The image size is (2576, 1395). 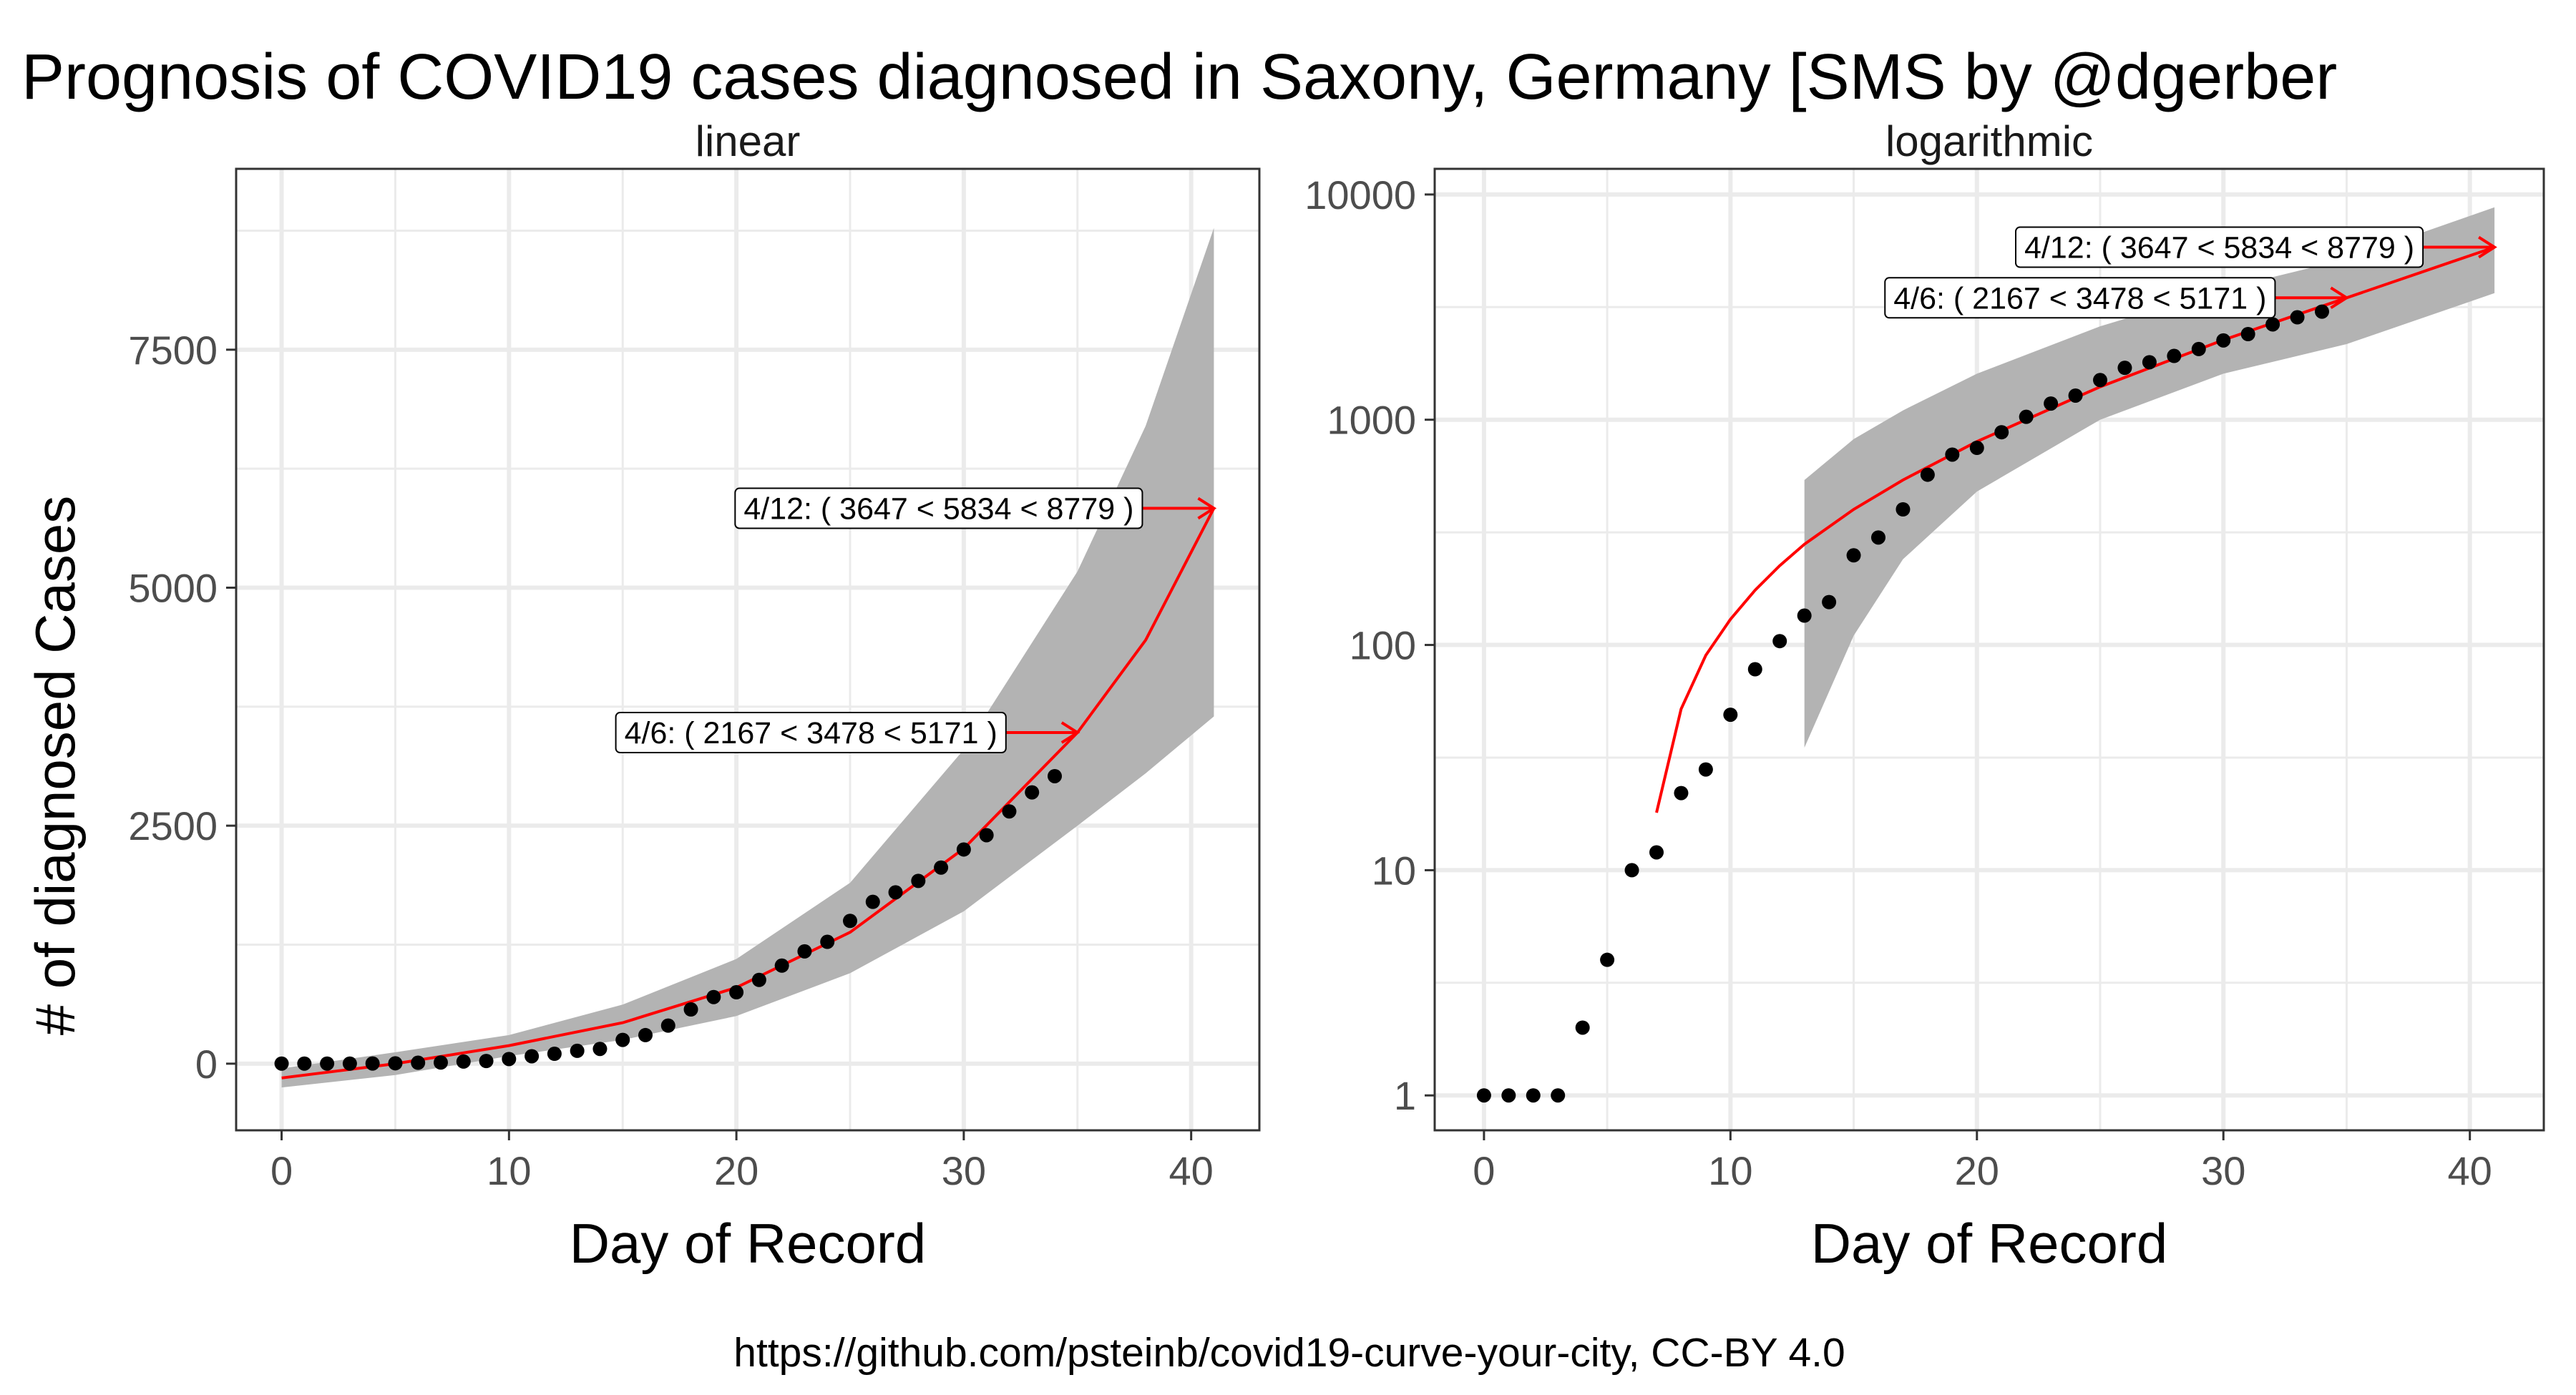 What do you see at coordinates (55, 766) in the screenshot?
I see `y-axis-title: # of diagnosed Cases` at bounding box center [55, 766].